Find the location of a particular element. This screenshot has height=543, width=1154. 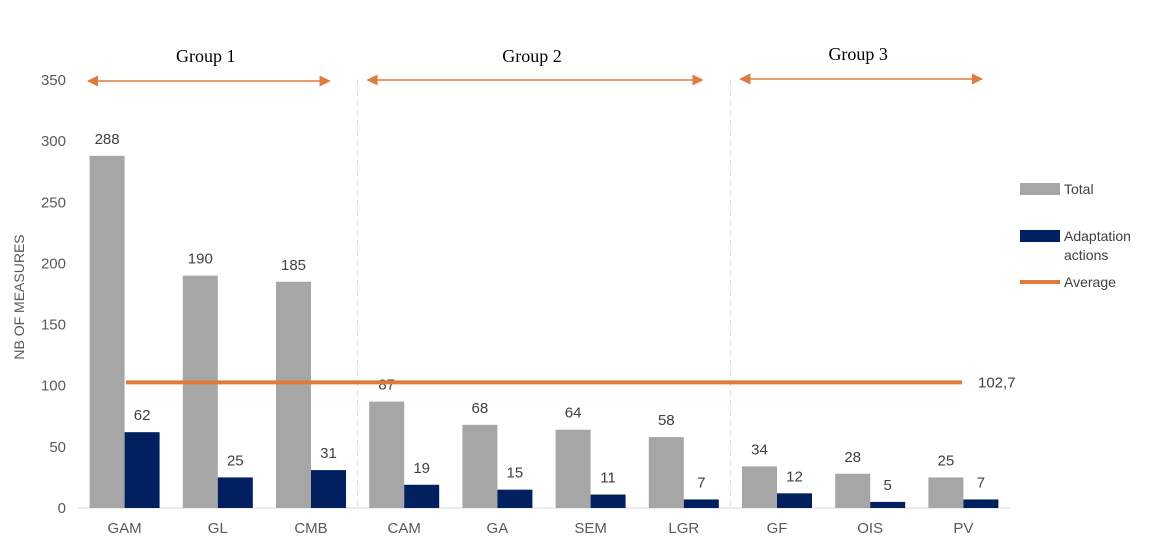

legend: Total Adaptation actions Average is located at coordinates (1075, 235).